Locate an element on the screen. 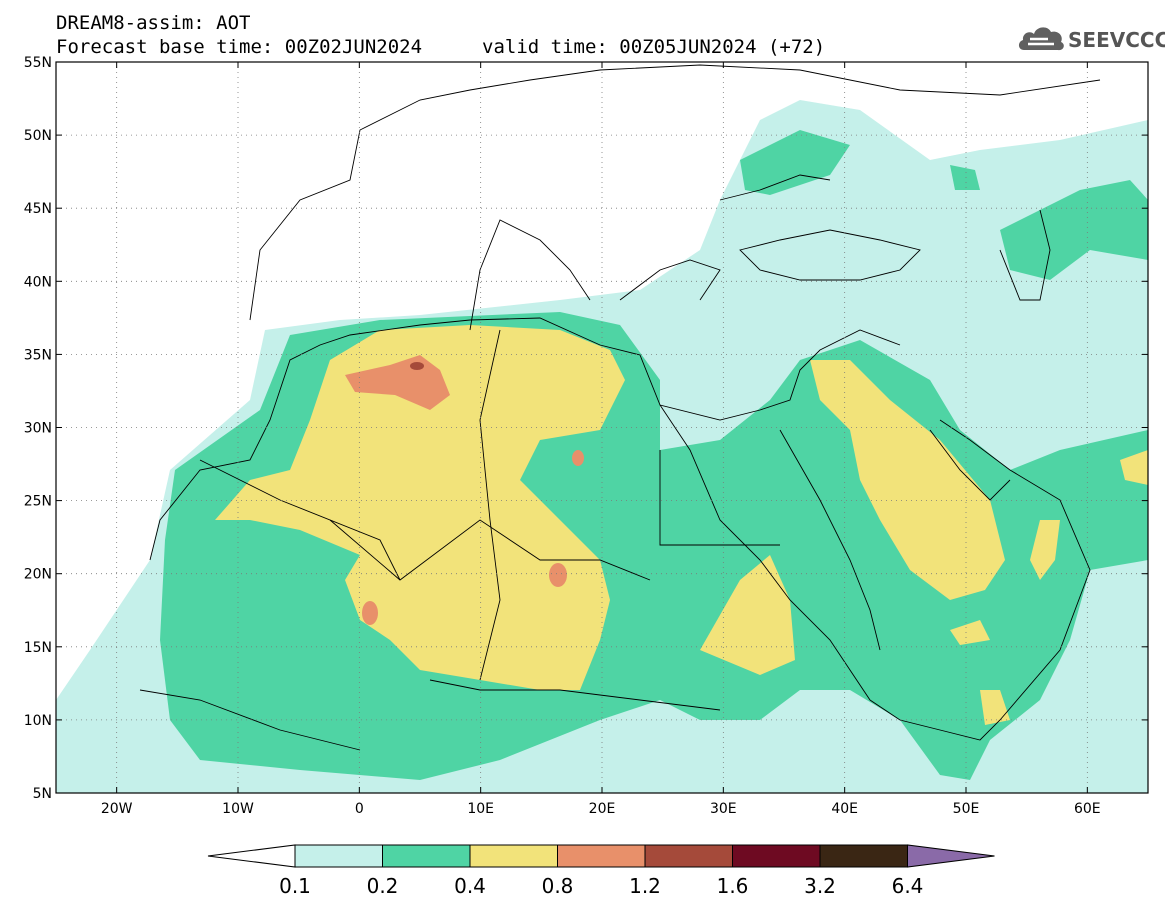 Image resolution: width=1165 pixels, height=905 pixels. lon-label: 20W is located at coordinates (117, 809).